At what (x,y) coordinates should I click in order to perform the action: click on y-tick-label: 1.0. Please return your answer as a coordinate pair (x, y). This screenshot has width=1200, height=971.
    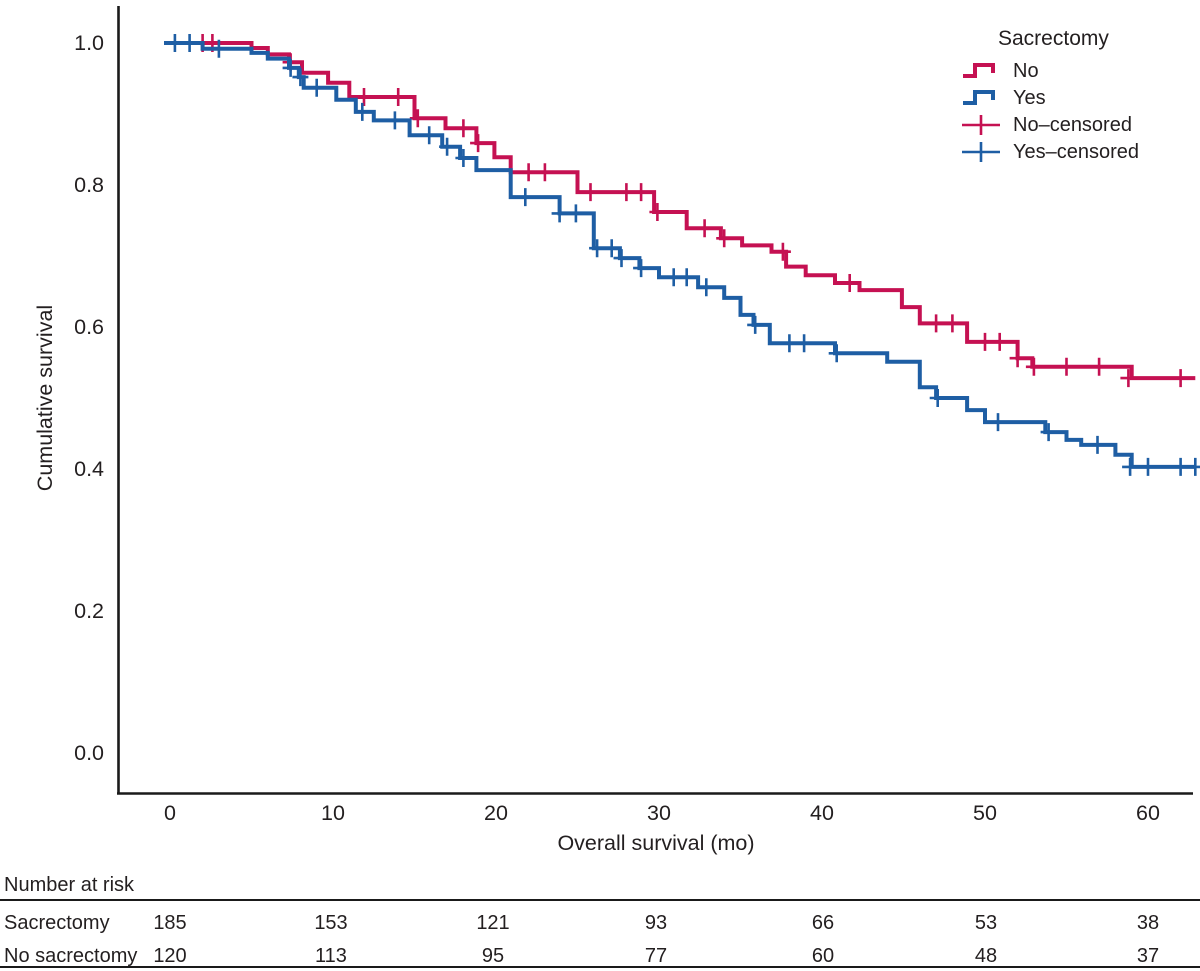
    Looking at the image, I should click on (89, 43).